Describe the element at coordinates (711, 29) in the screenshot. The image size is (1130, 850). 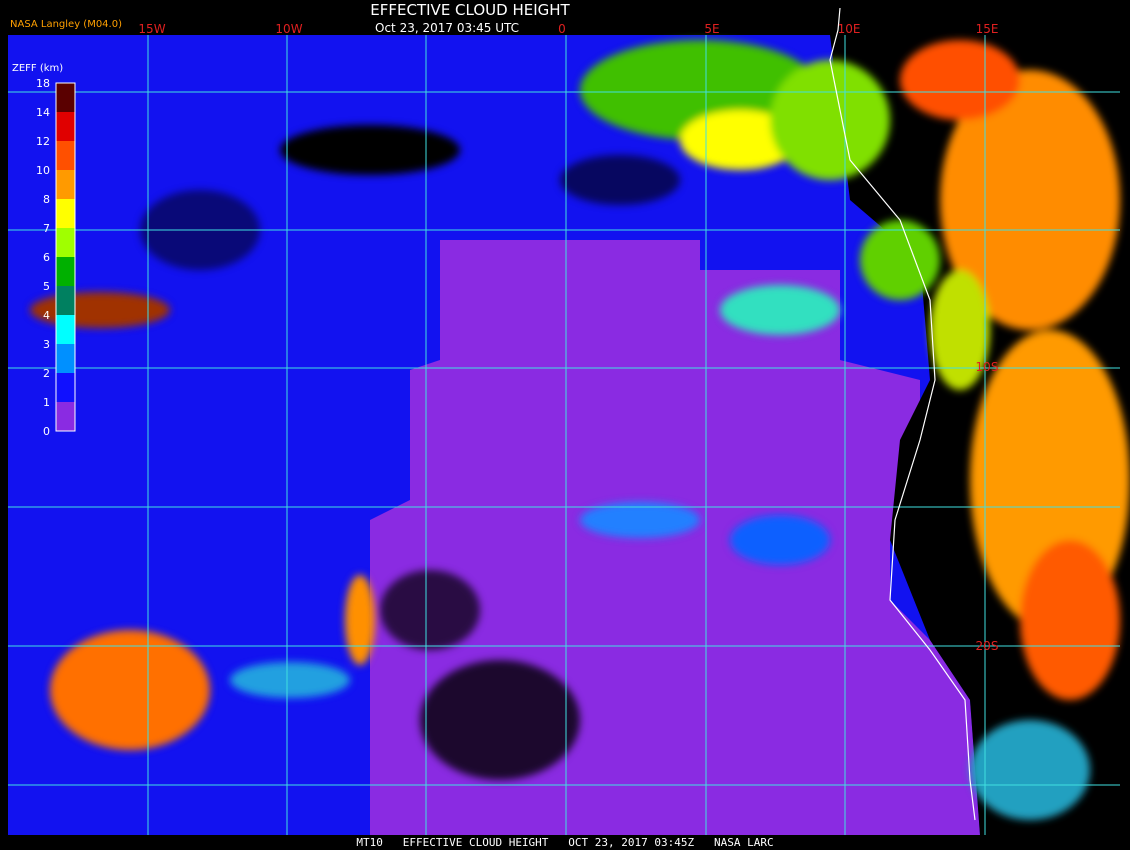
I see `longitude-label: 5E` at that location.